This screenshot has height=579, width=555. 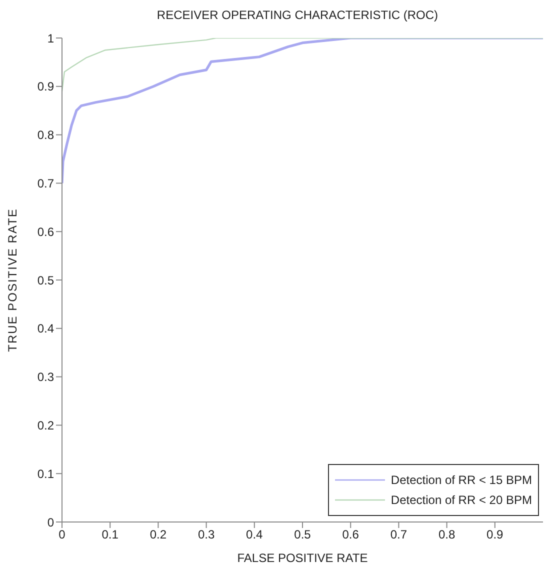 What do you see at coordinates (351, 535) in the screenshot?
I see `x-tick-label: 0.6` at bounding box center [351, 535].